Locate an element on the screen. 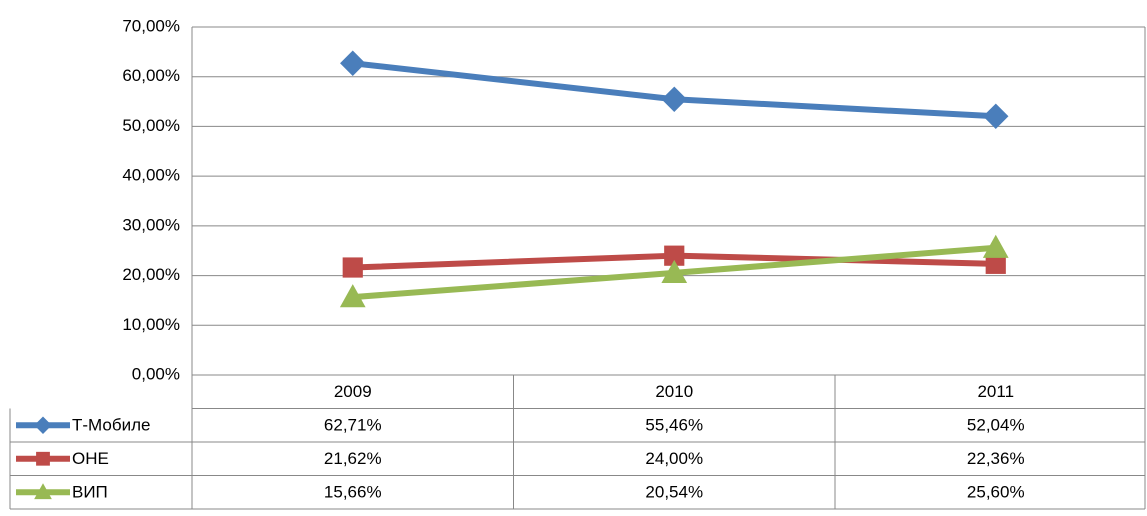 This screenshot has height=516, width=1147. x-tick-label: 2011 is located at coordinates (995, 391).